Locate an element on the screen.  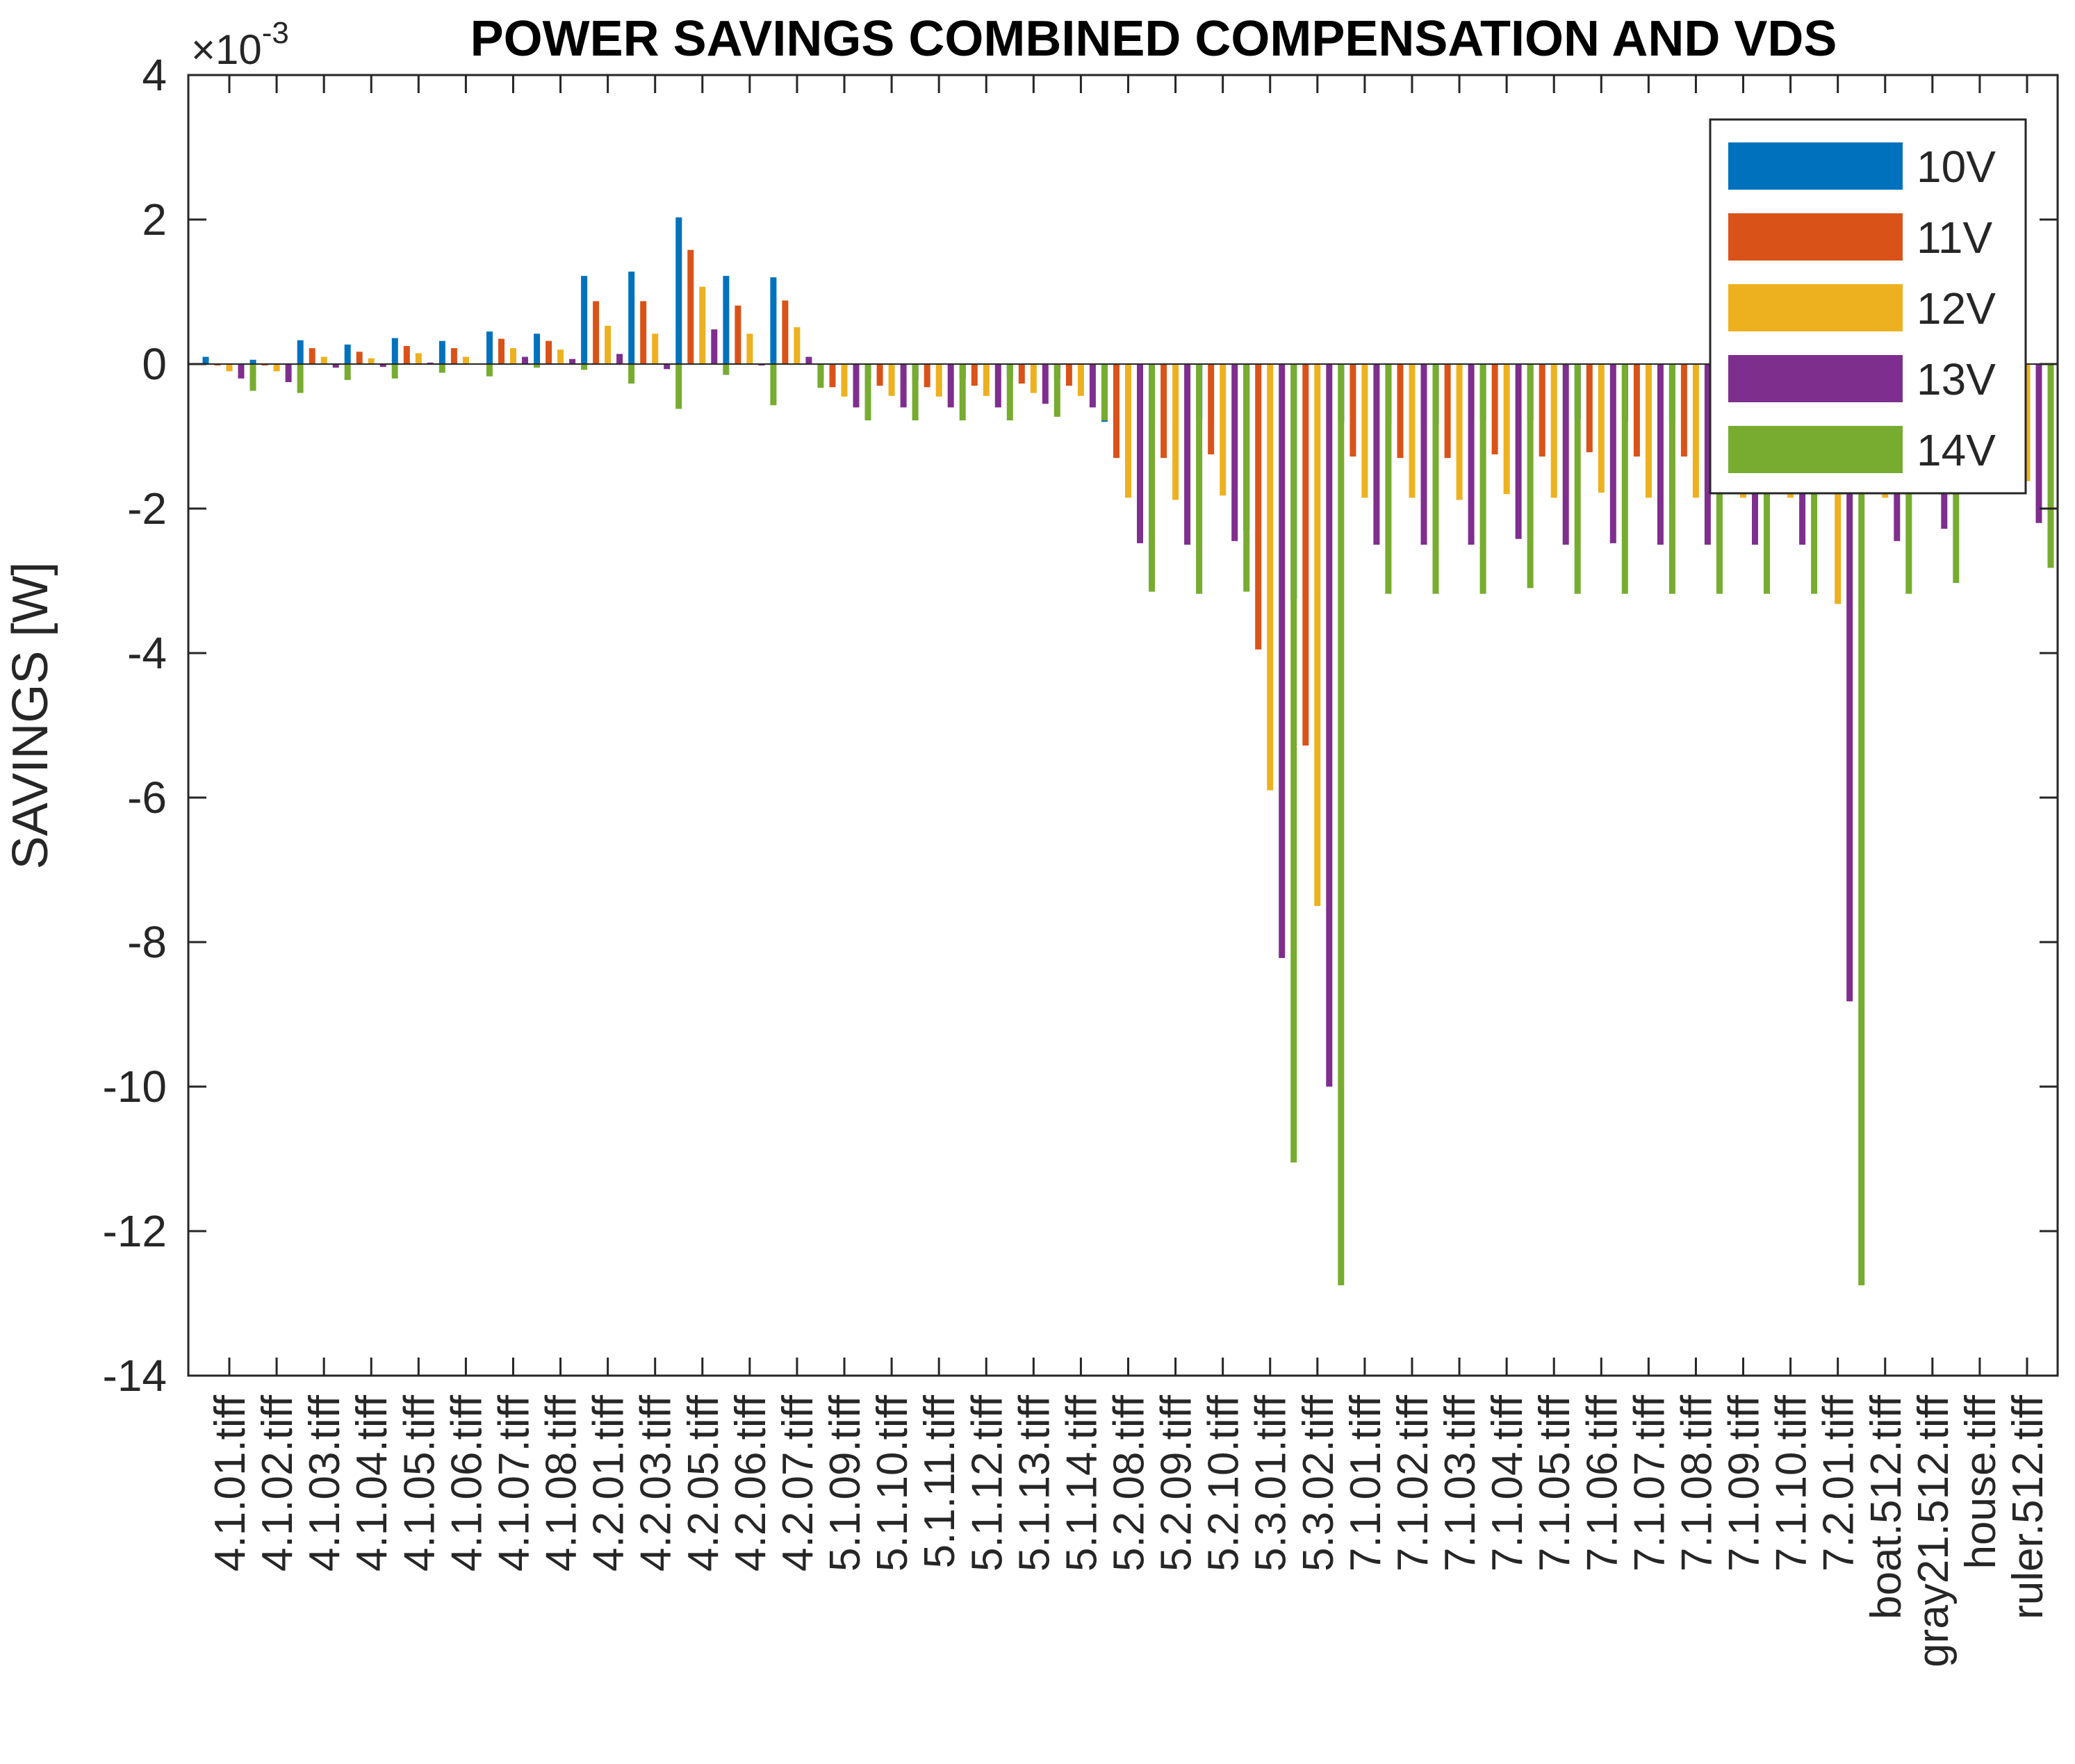
bar-13V-5.2.10.tiff is located at coordinates (1234, 452).